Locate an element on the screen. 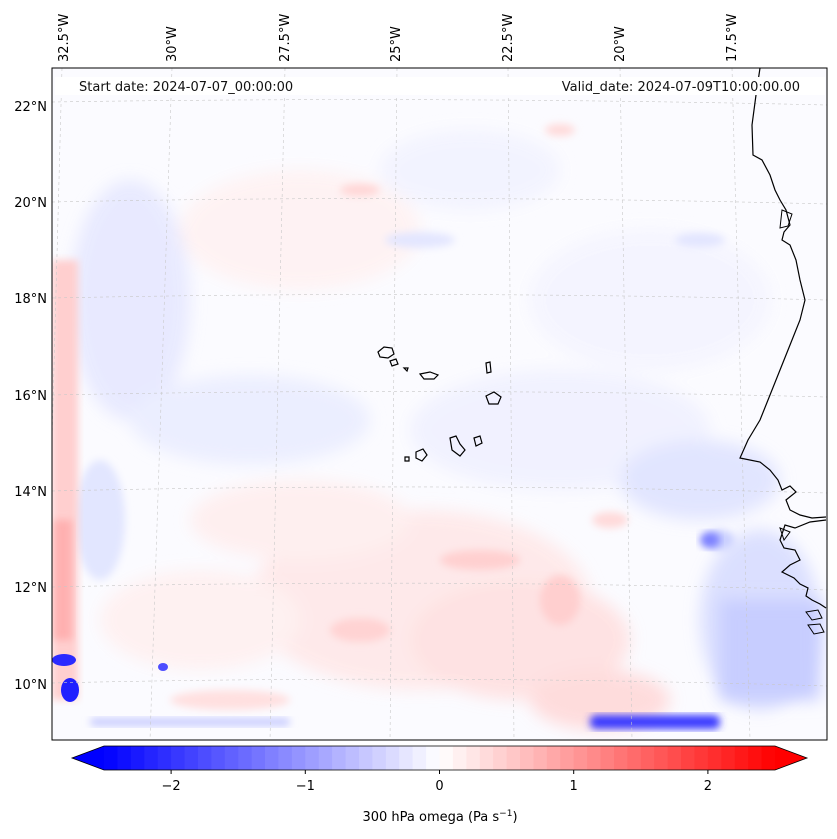 This screenshot has width=837, height=839. lat-label: 14°N is located at coordinates (30, 492).